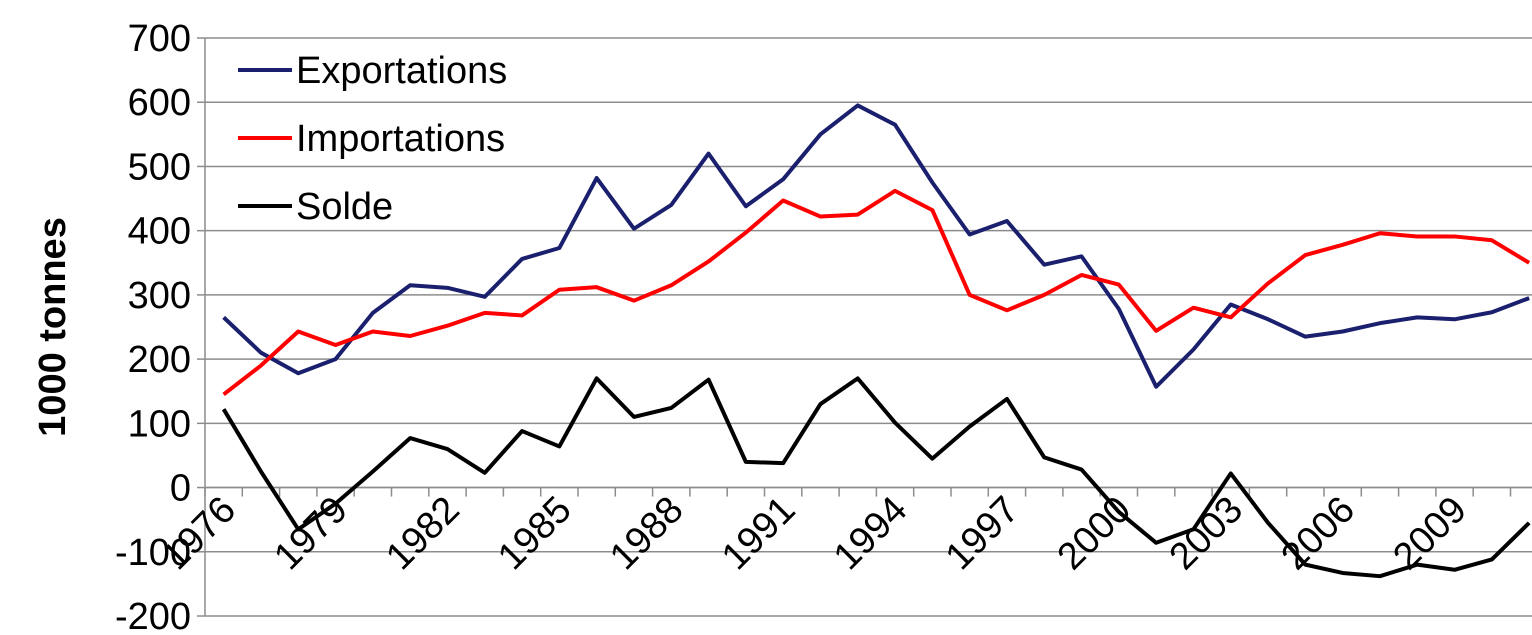 This screenshot has width=1532, height=635. What do you see at coordinates (1318, 533) in the screenshot?
I see `x-tick-label: 2006` at bounding box center [1318, 533].